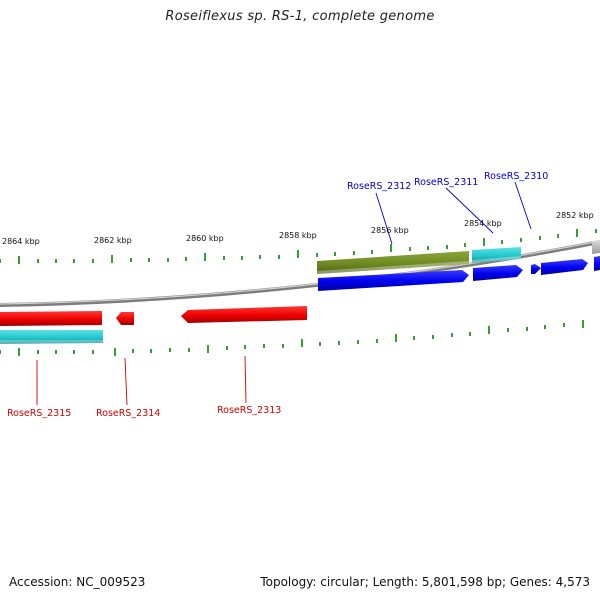 The height and width of the screenshot is (600, 600). Describe the element at coordinates (516, 176) in the screenshot. I see `gene-label: RoseRS_2310` at that location.